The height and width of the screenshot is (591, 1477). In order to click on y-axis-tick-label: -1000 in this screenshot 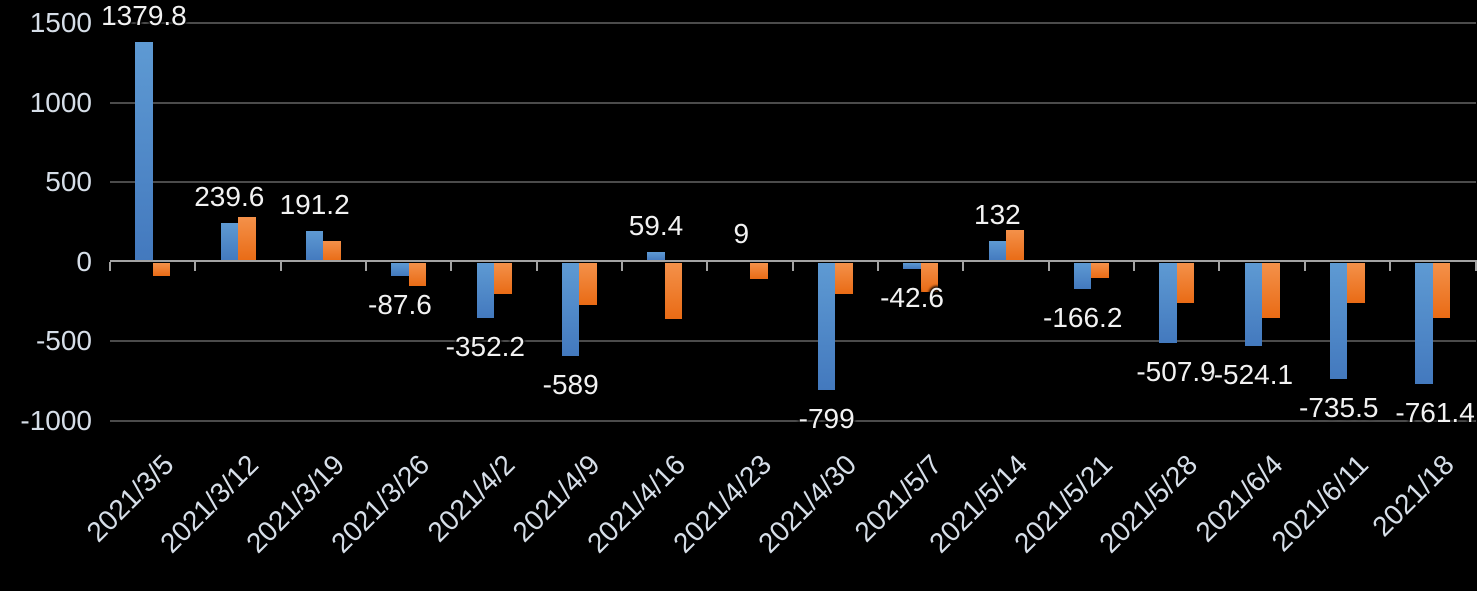, I will do `click(56, 420)`.